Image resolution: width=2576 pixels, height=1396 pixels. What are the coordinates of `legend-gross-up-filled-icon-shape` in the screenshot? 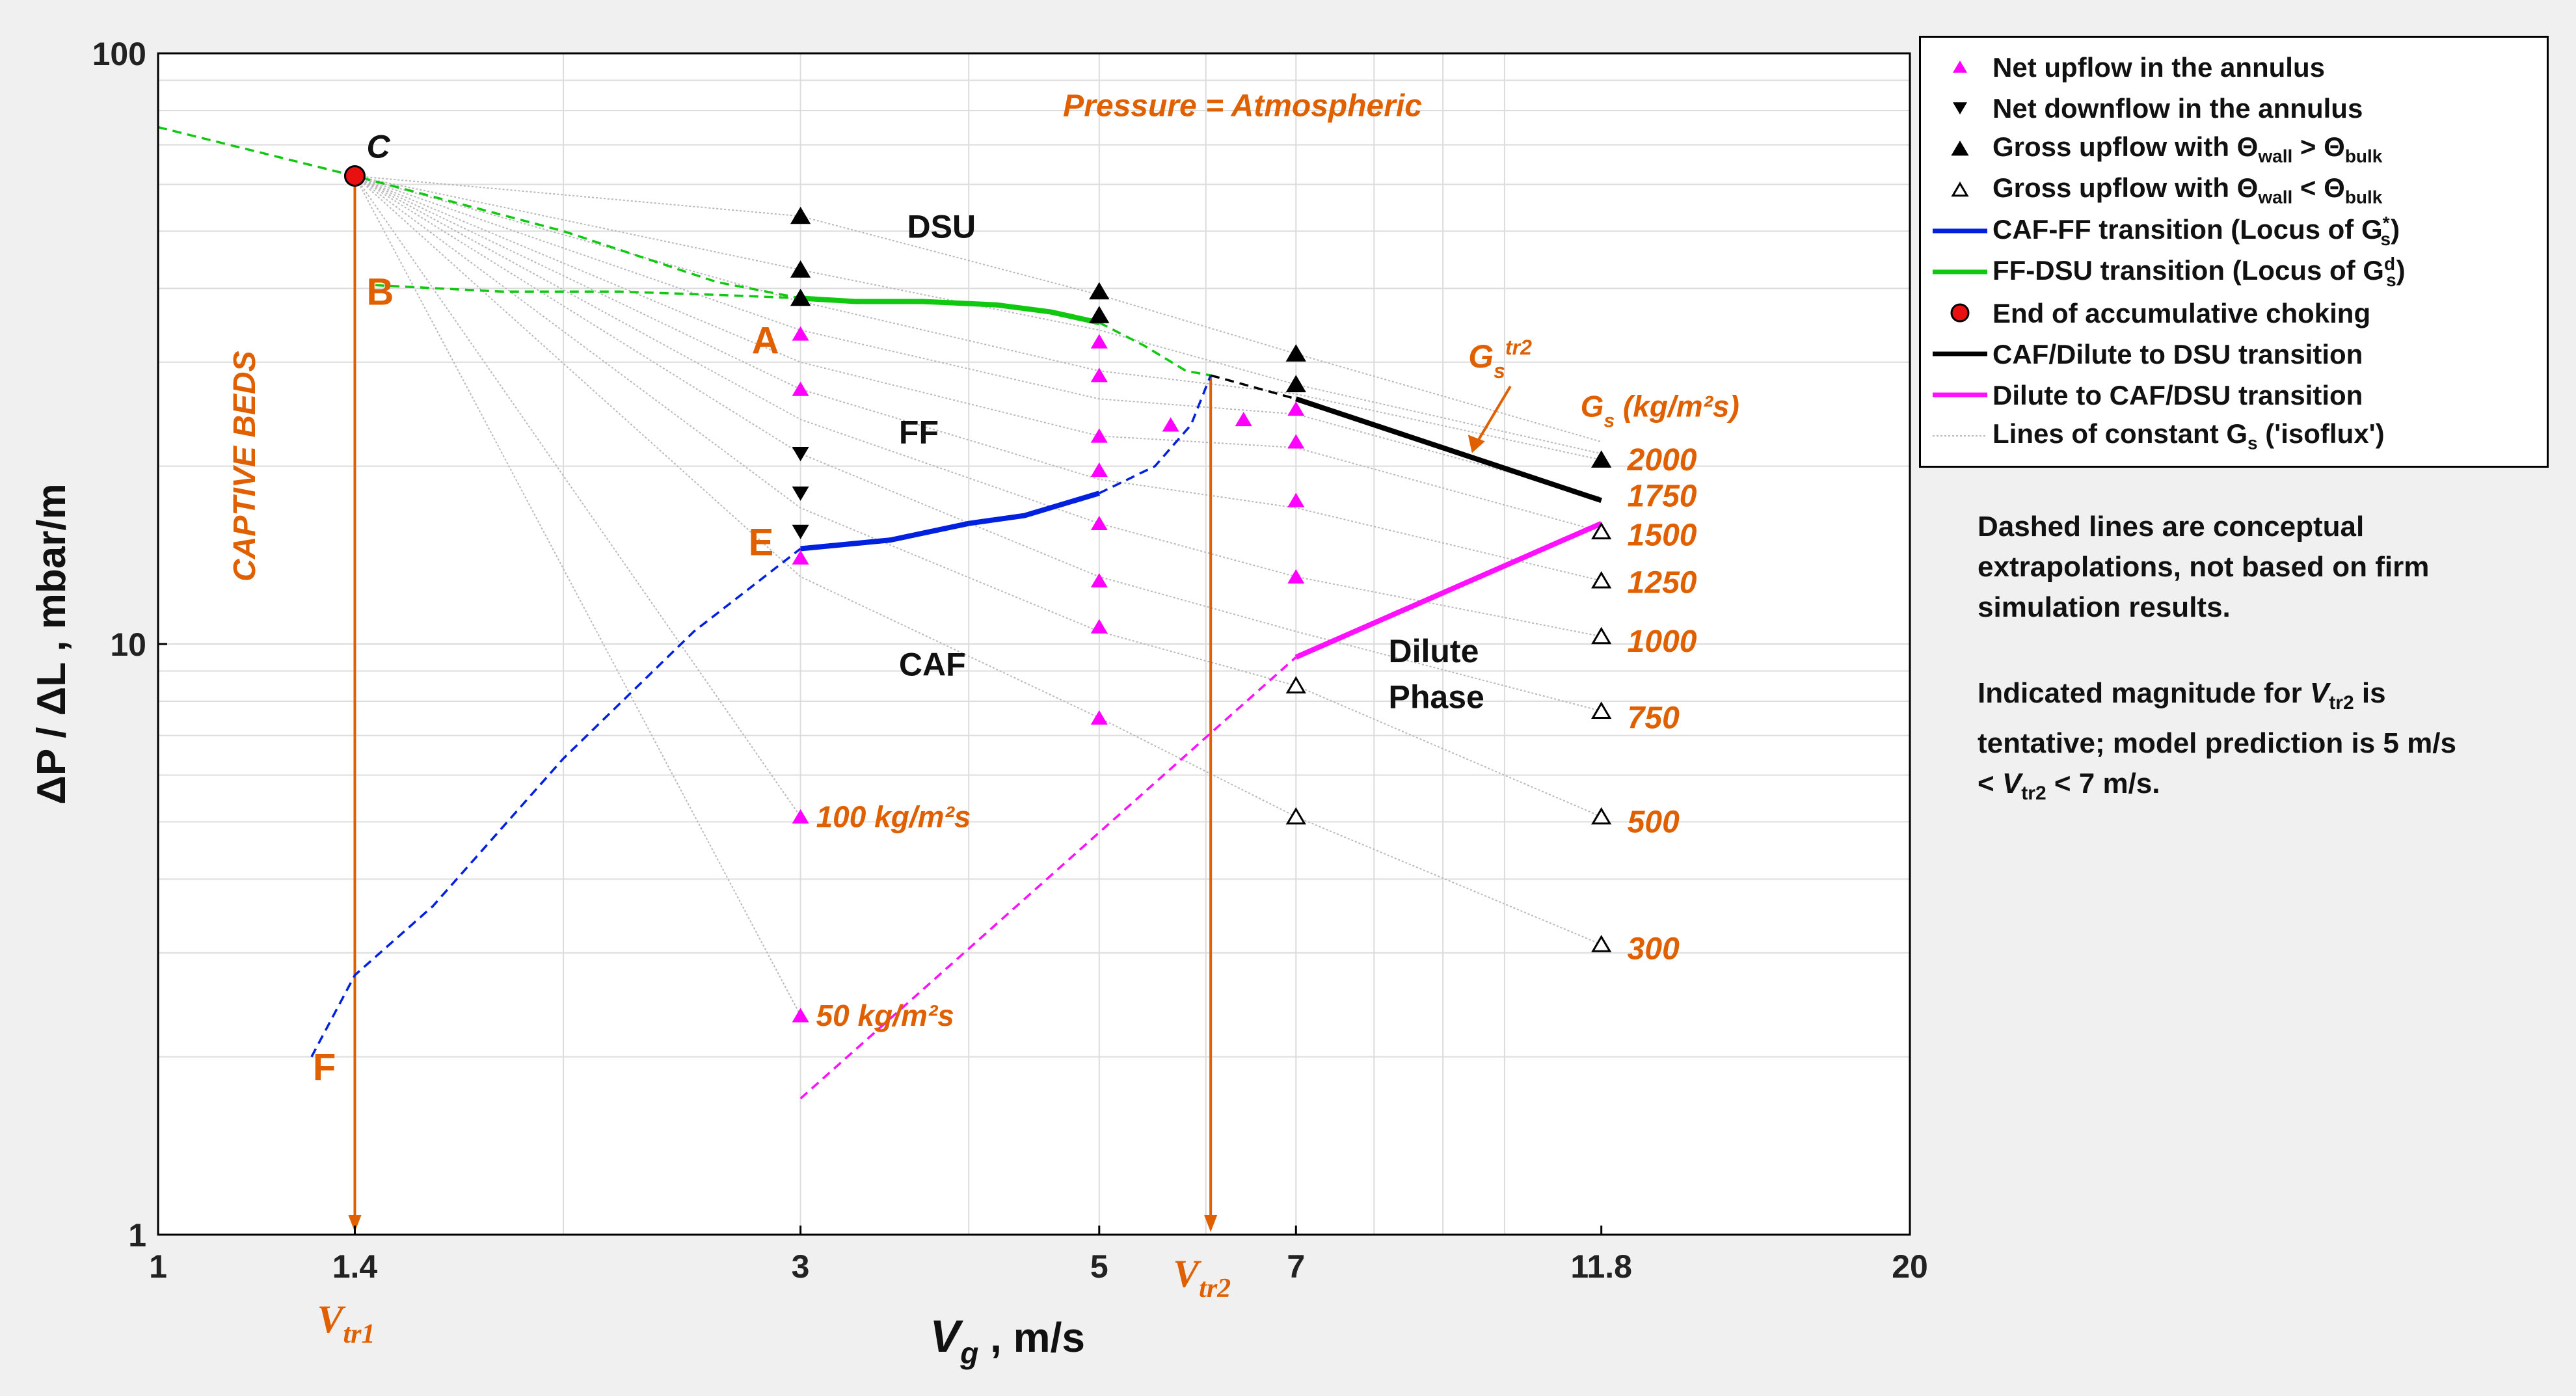 It's located at (1960, 148).